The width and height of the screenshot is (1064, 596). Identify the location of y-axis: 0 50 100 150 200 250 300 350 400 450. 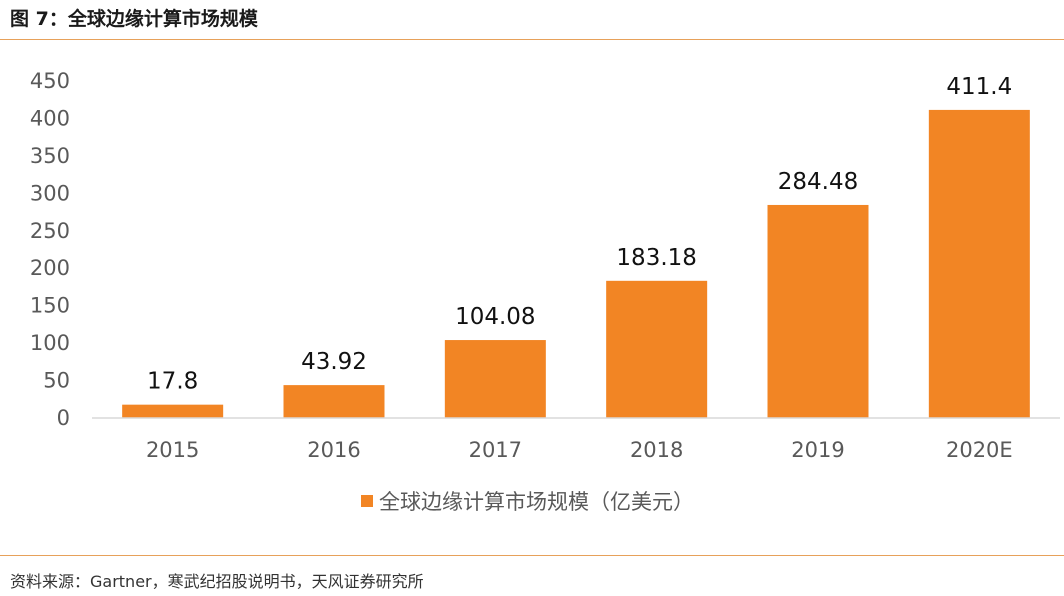
(50, 249).